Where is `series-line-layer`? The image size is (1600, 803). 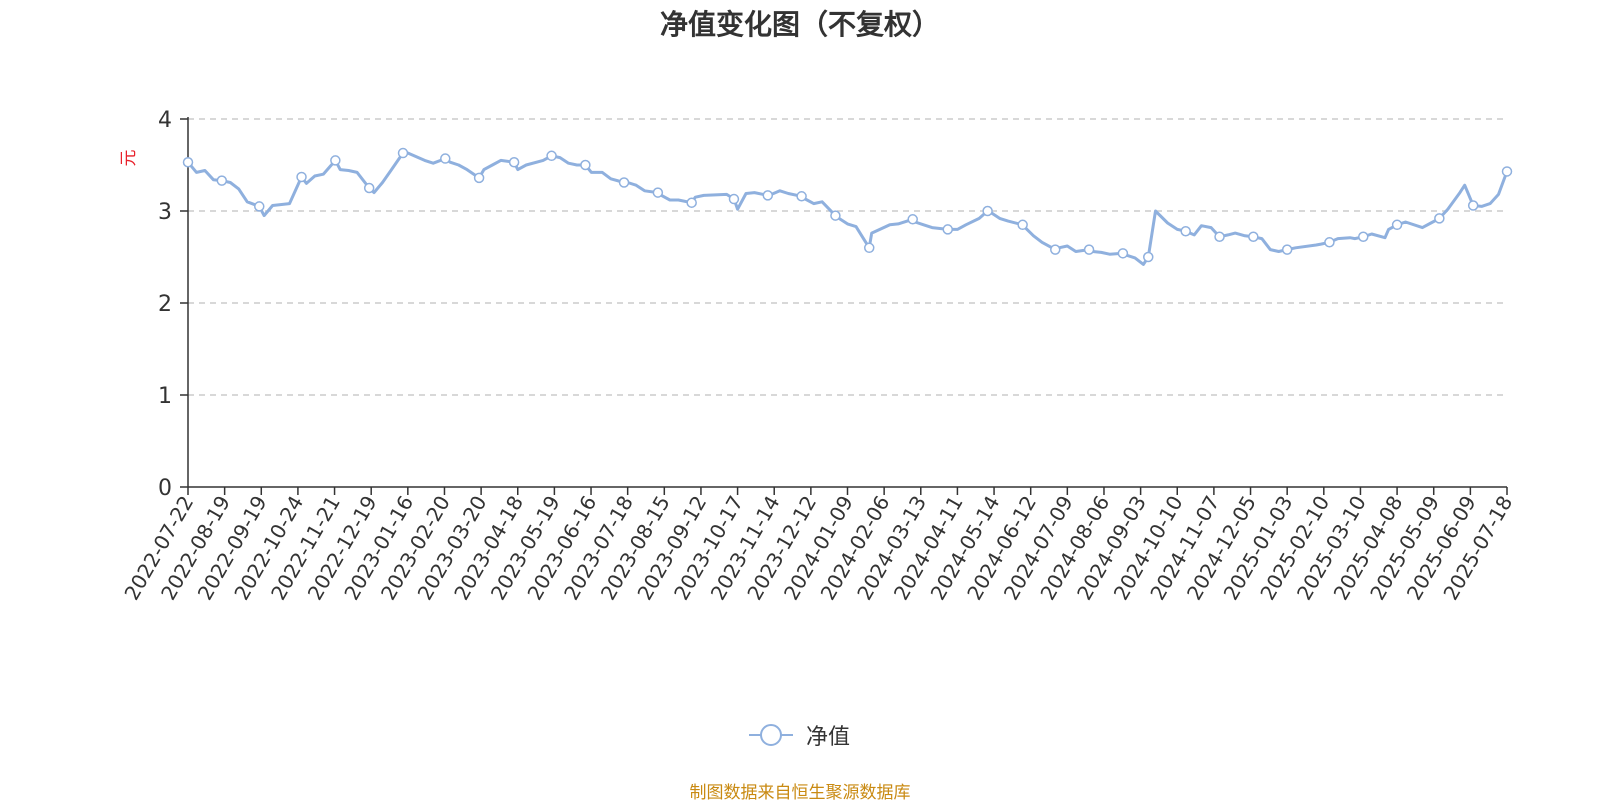 series-line-layer is located at coordinates (847, 208).